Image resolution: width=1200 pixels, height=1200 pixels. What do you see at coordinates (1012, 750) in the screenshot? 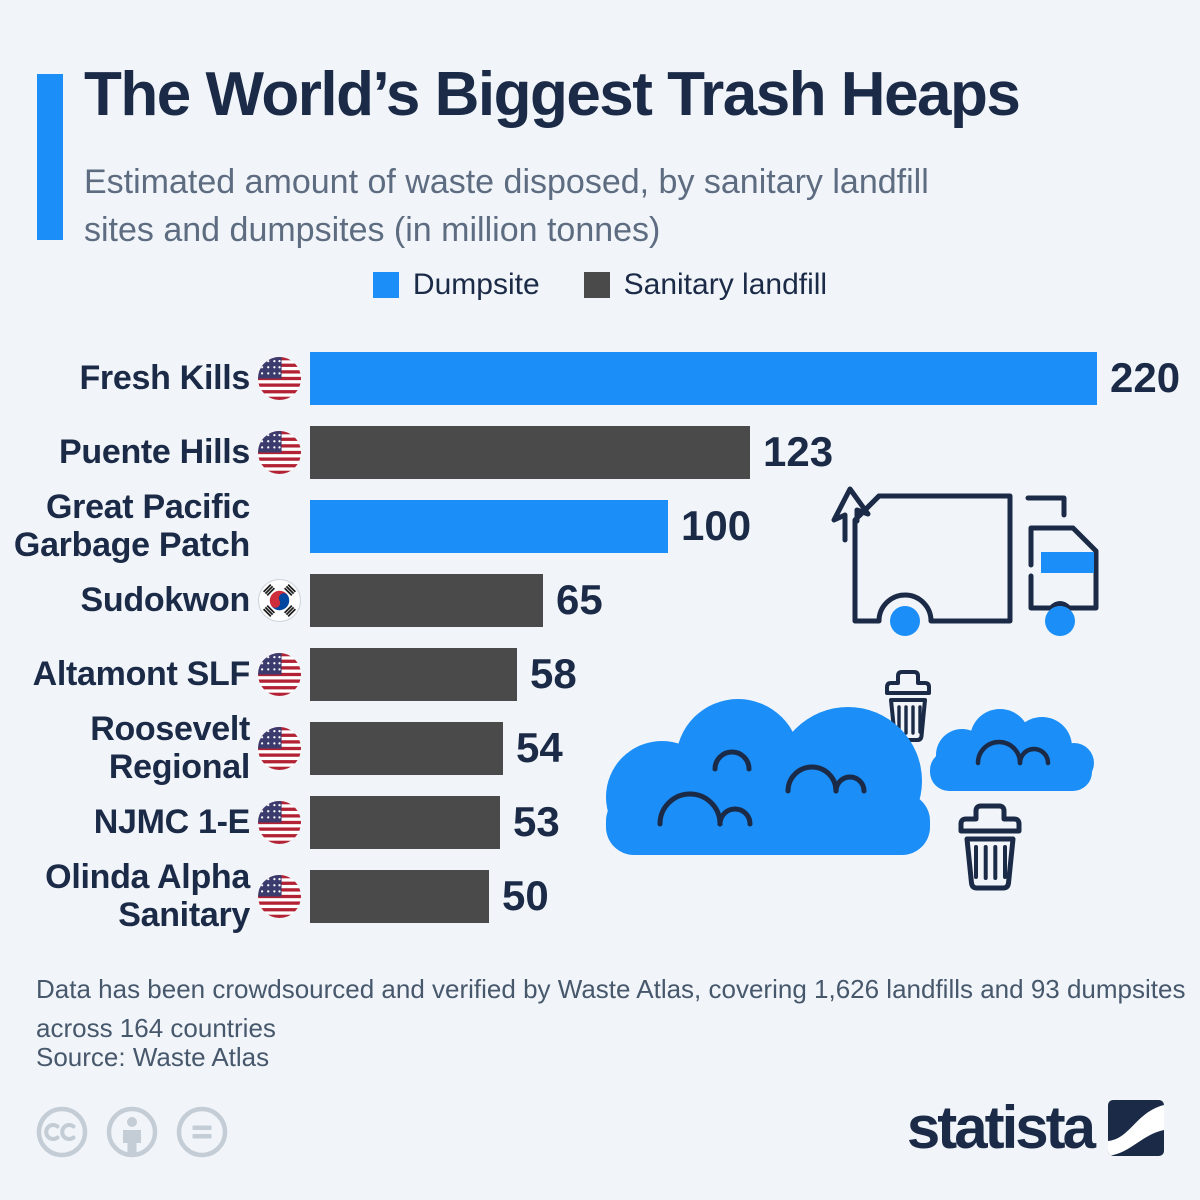
I see `cloud-small-icon` at bounding box center [1012, 750].